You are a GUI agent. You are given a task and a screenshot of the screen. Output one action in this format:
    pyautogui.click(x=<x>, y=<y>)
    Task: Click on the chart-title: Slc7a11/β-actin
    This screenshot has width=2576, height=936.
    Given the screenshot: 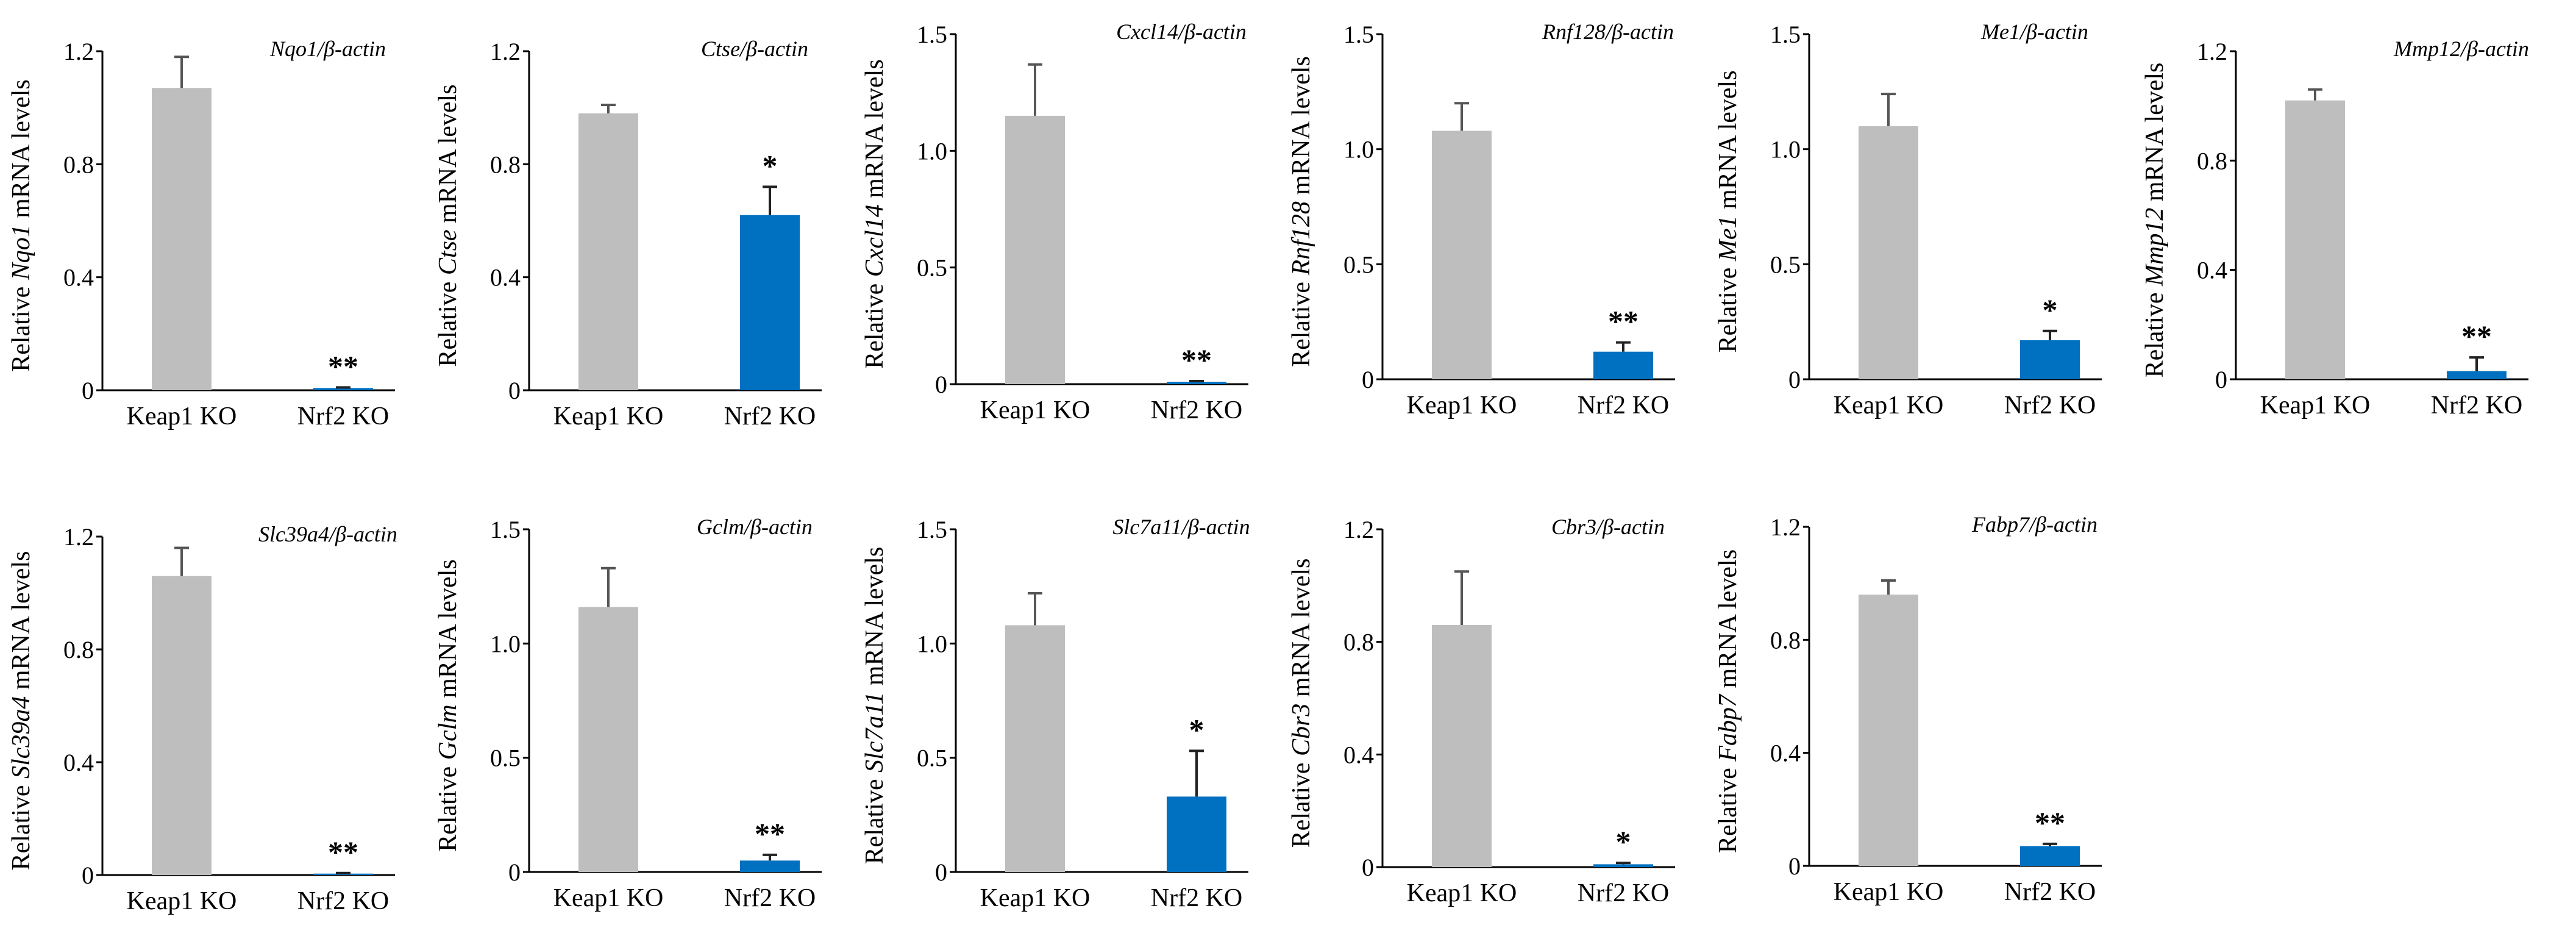 What is the action you would take?
    pyautogui.click(x=1181, y=527)
    